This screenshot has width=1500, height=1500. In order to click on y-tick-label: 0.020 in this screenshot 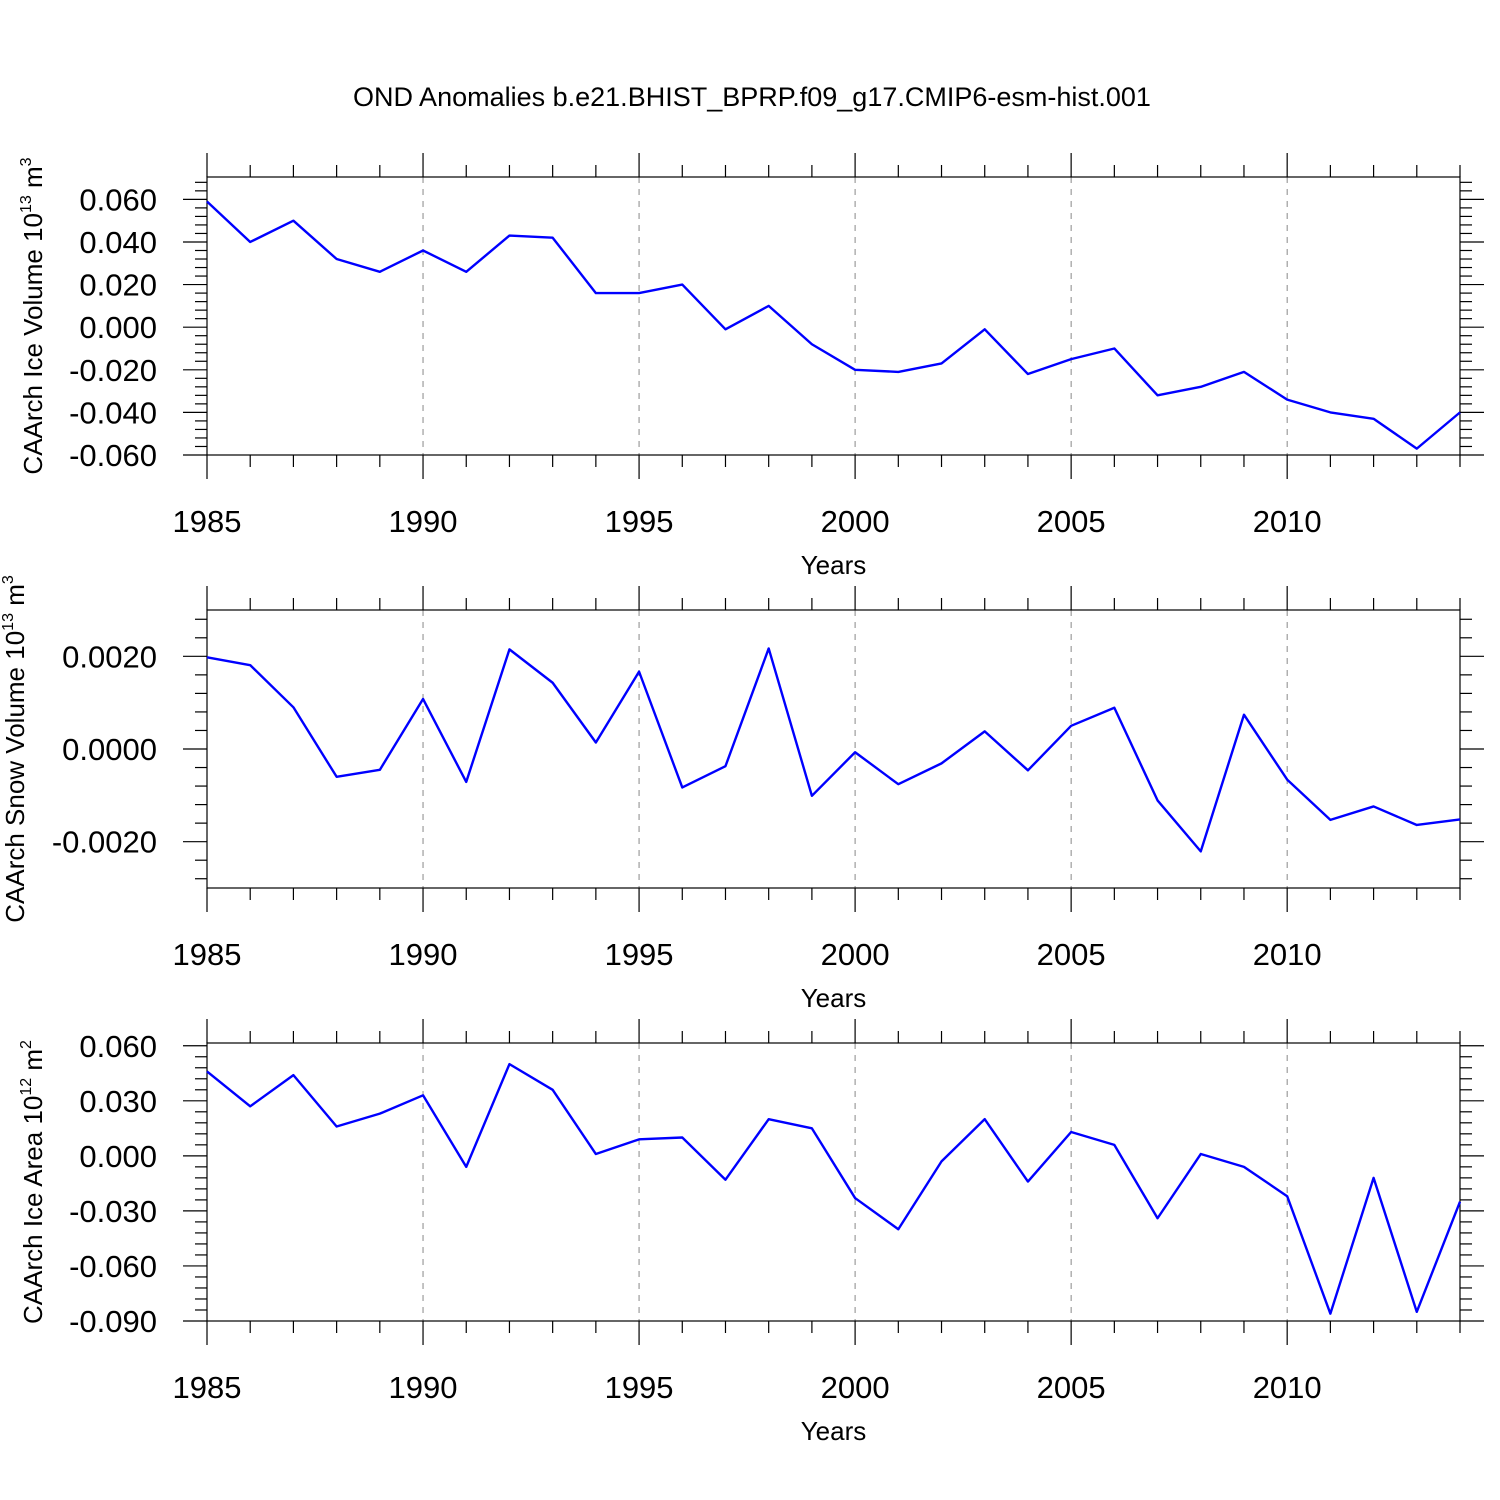, I will do `click(118, 285)`.